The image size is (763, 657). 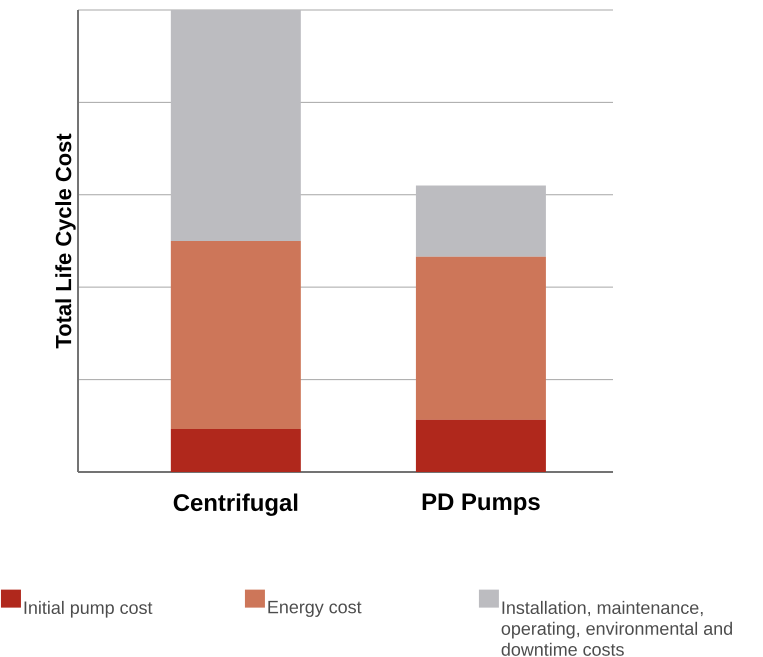 What do you see at coordinates (88, 609) in the screenshot?
I see `legend-label: Initial pump cost` at bounding box center [88, 609].